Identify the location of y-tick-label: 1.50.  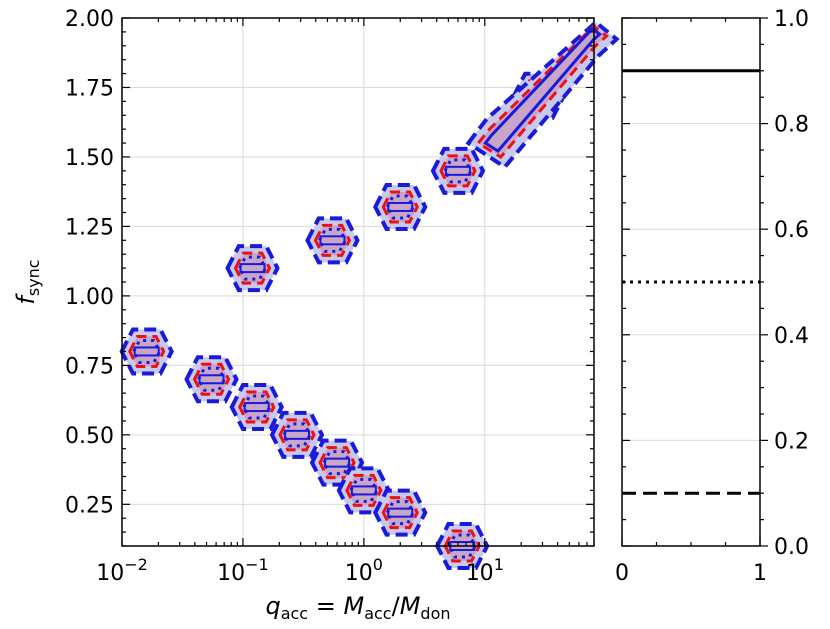
(89, 158).